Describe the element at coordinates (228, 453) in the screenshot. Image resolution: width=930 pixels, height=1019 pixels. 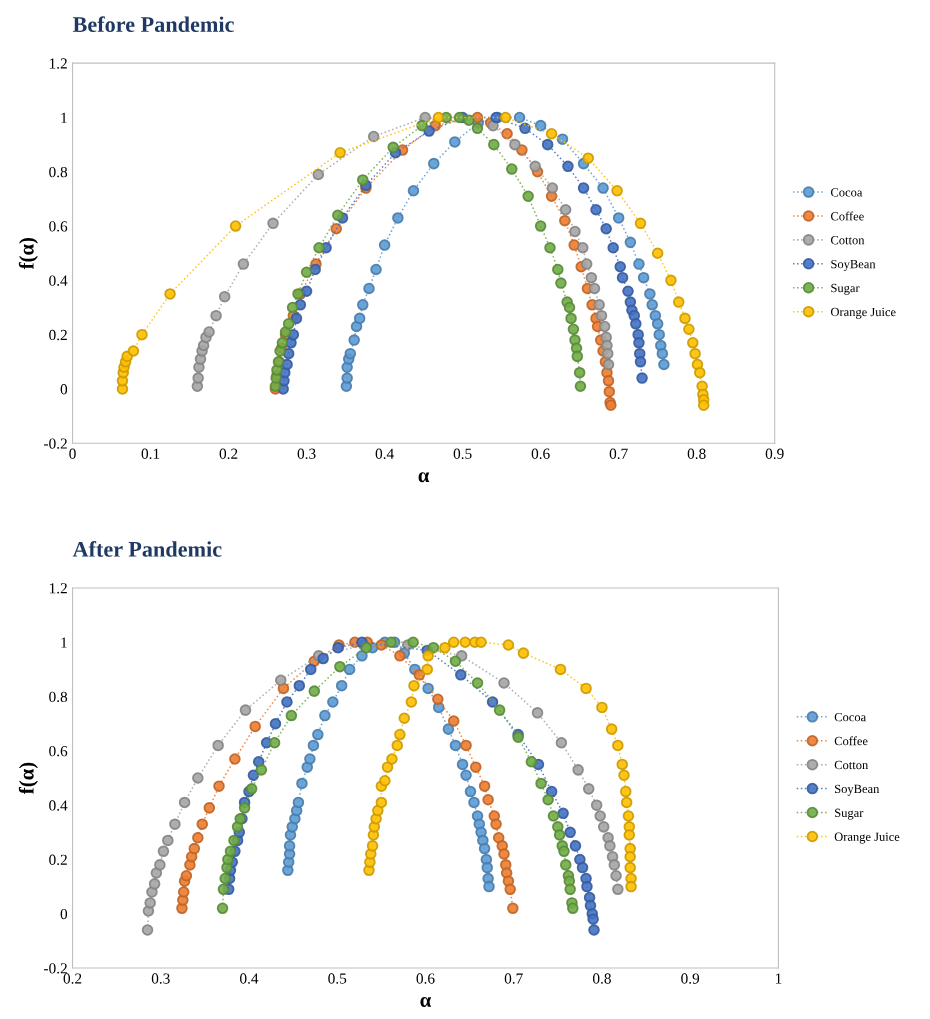
I see `x-tick-label: 0.2` at that location.